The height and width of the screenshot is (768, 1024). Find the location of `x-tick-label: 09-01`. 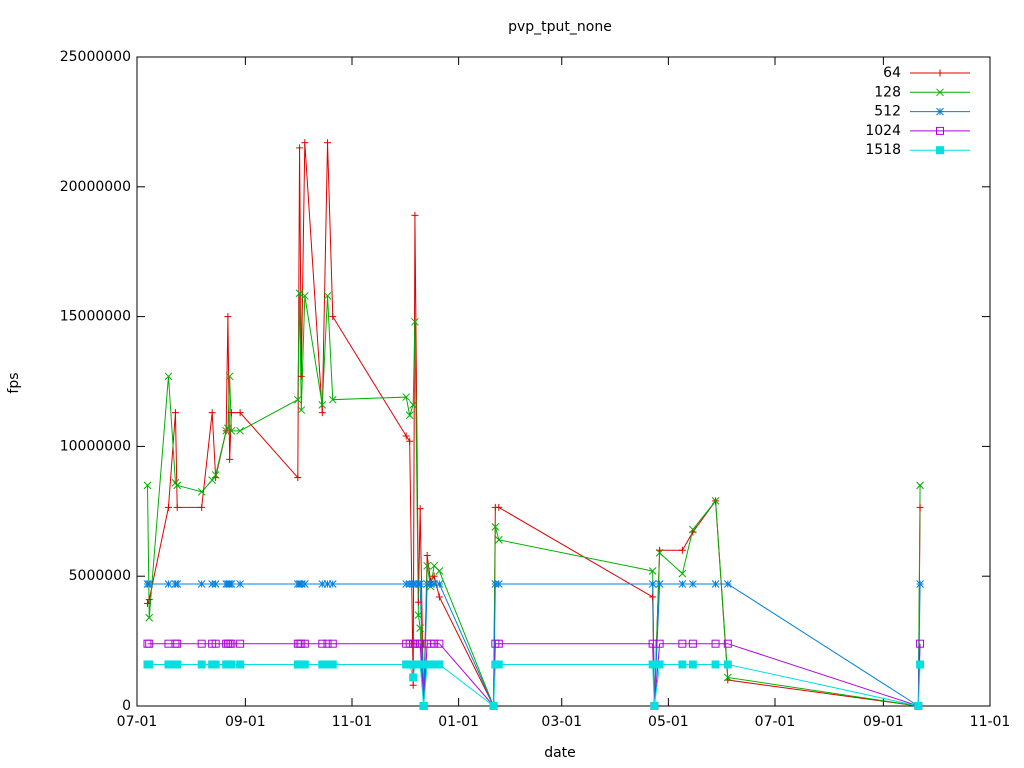

x-tick-label: 09-01 is located at coordinates (245, 722).